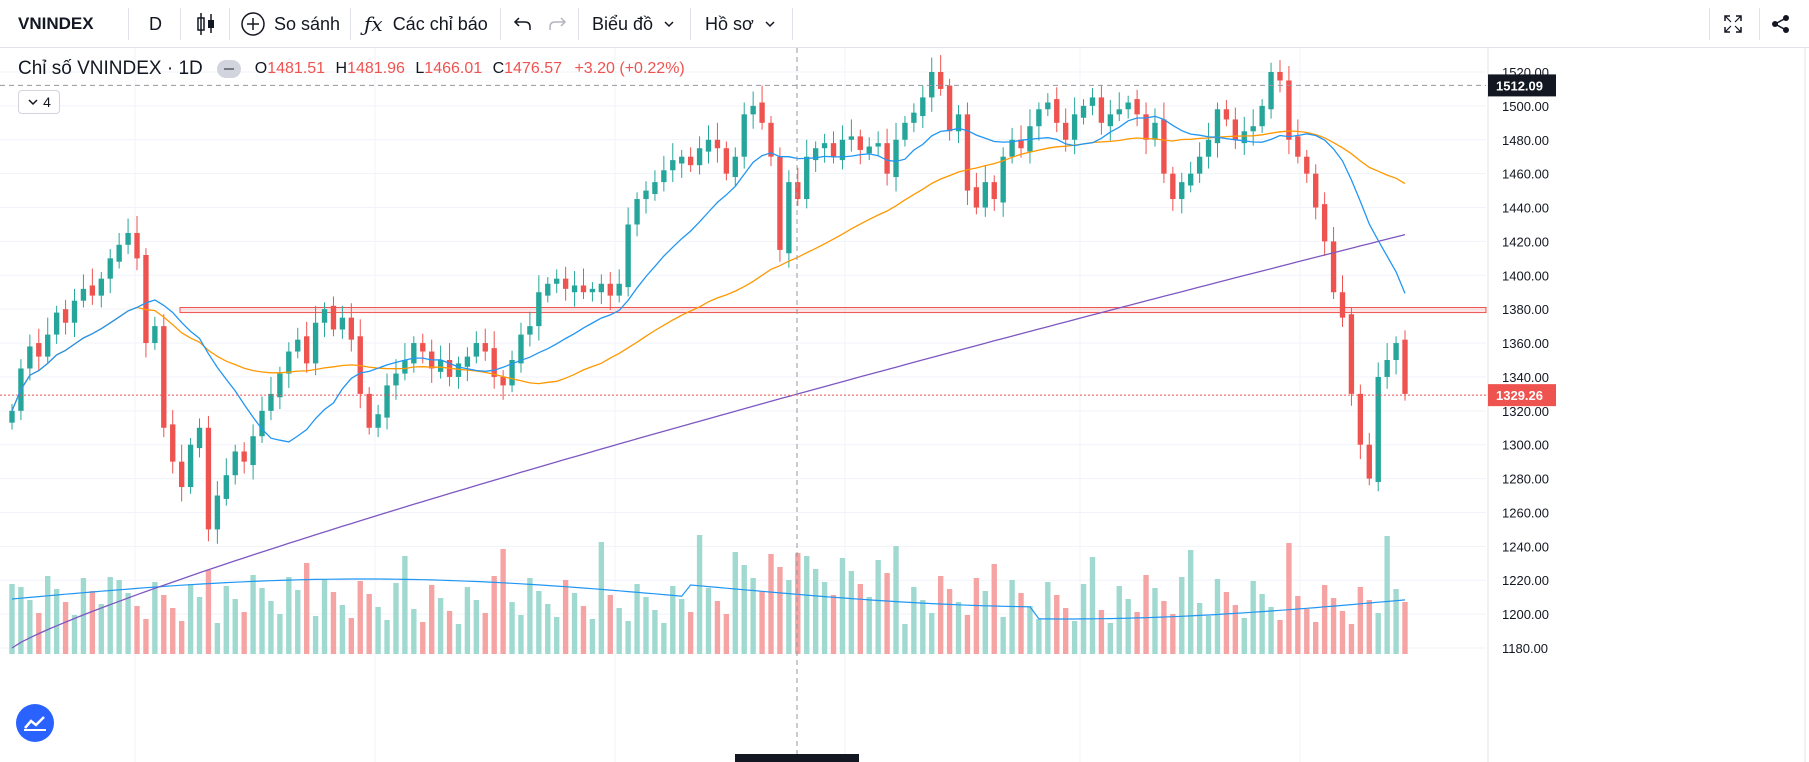 This screenshot has width=1809, height=762. What do you see at coordinates (523, 24) in the screenshot?
I see `undo-button` at bounding box center [523, 24].